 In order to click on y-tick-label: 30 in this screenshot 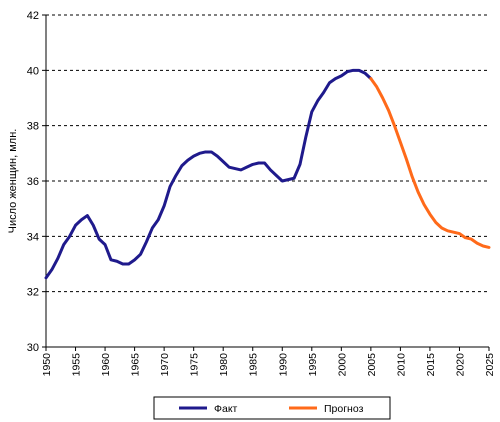, I will do `click(33, 348)`.